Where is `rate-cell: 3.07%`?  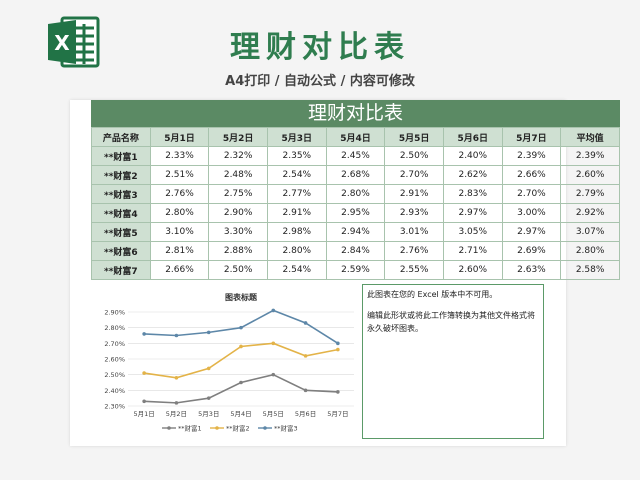 rate-cell: 3.07% is located at coordinates (590, 232).